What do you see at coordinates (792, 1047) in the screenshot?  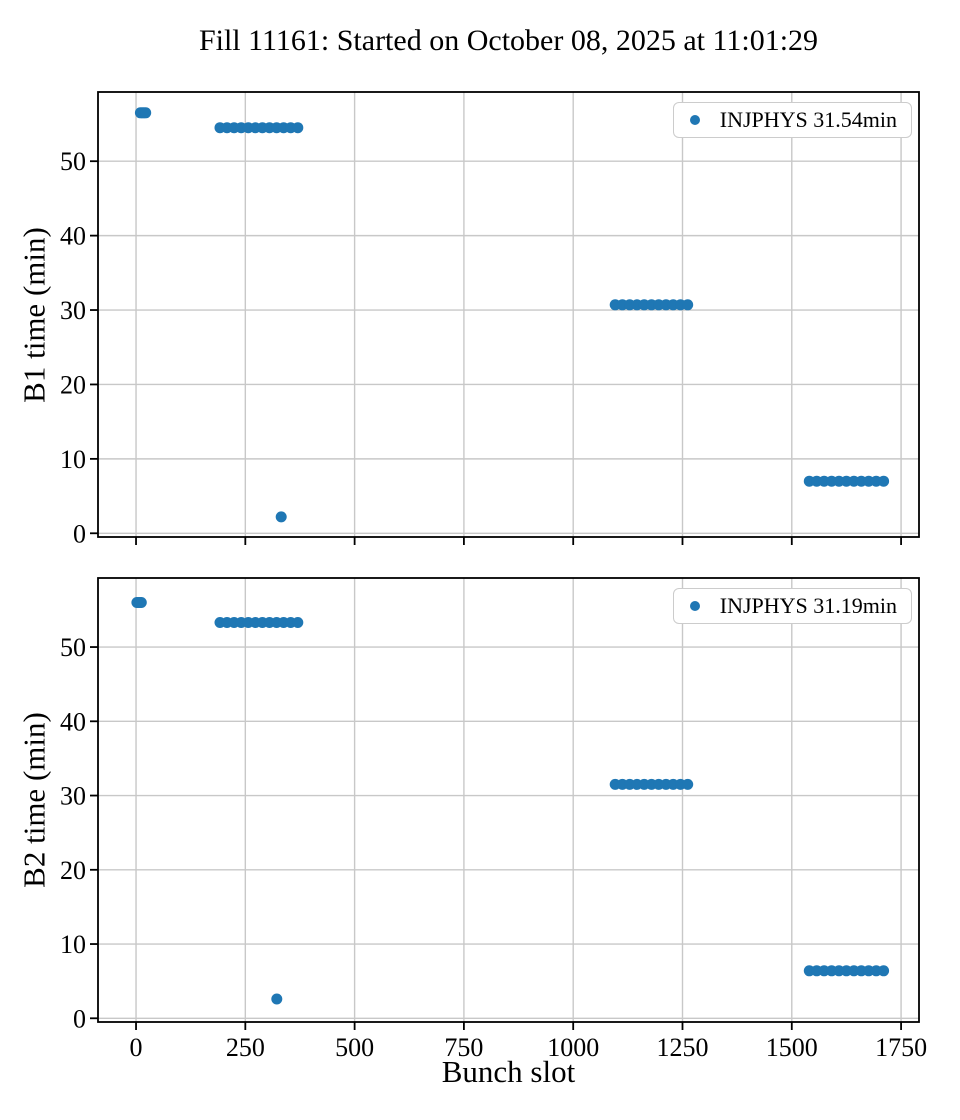 I see `x-tick-label: 1500` at bounding box center [792, 1047].